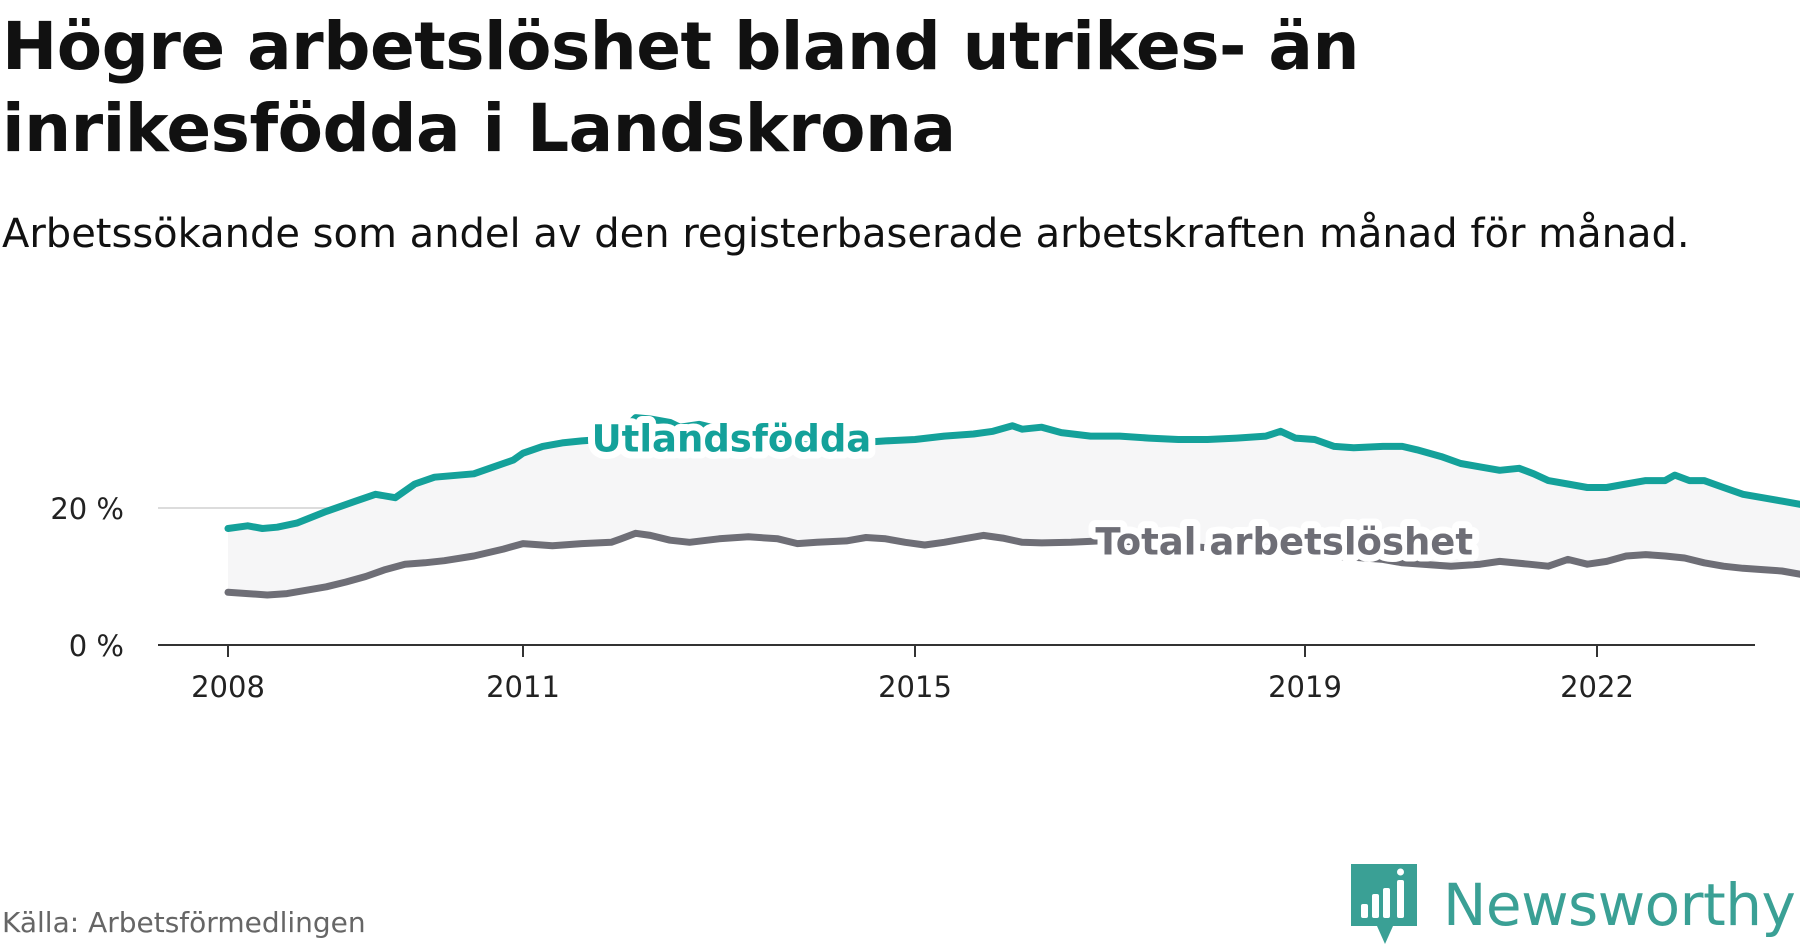 The width and height of the screenshot is (1800, 950). Describe the element at coordinates (915, 687) in the screenshot. I see `x-tick-label: 2015` at that location.